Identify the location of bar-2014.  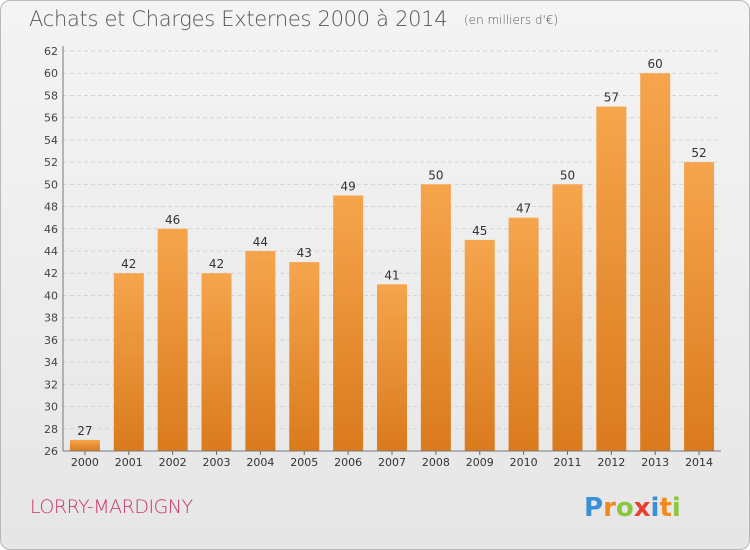
(699, 306).